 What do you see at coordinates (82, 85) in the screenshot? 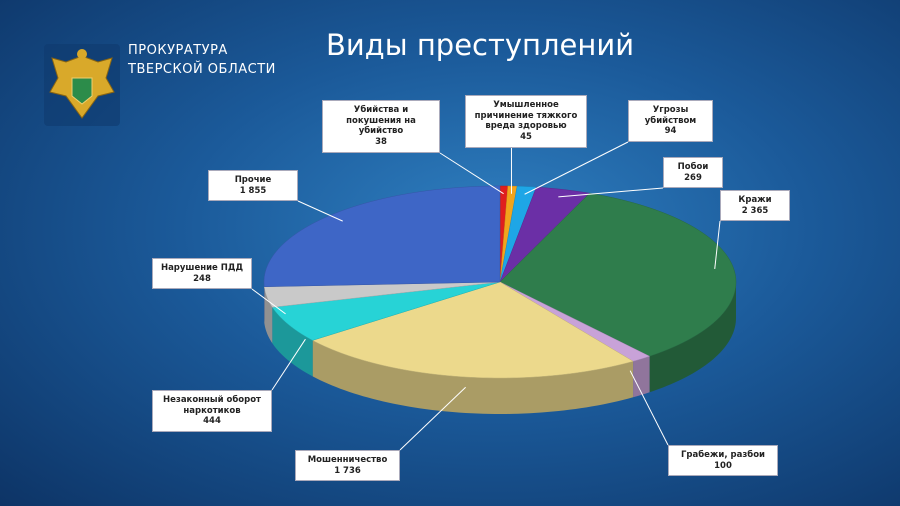
I see `emblem` at bounding box center [82, 85].